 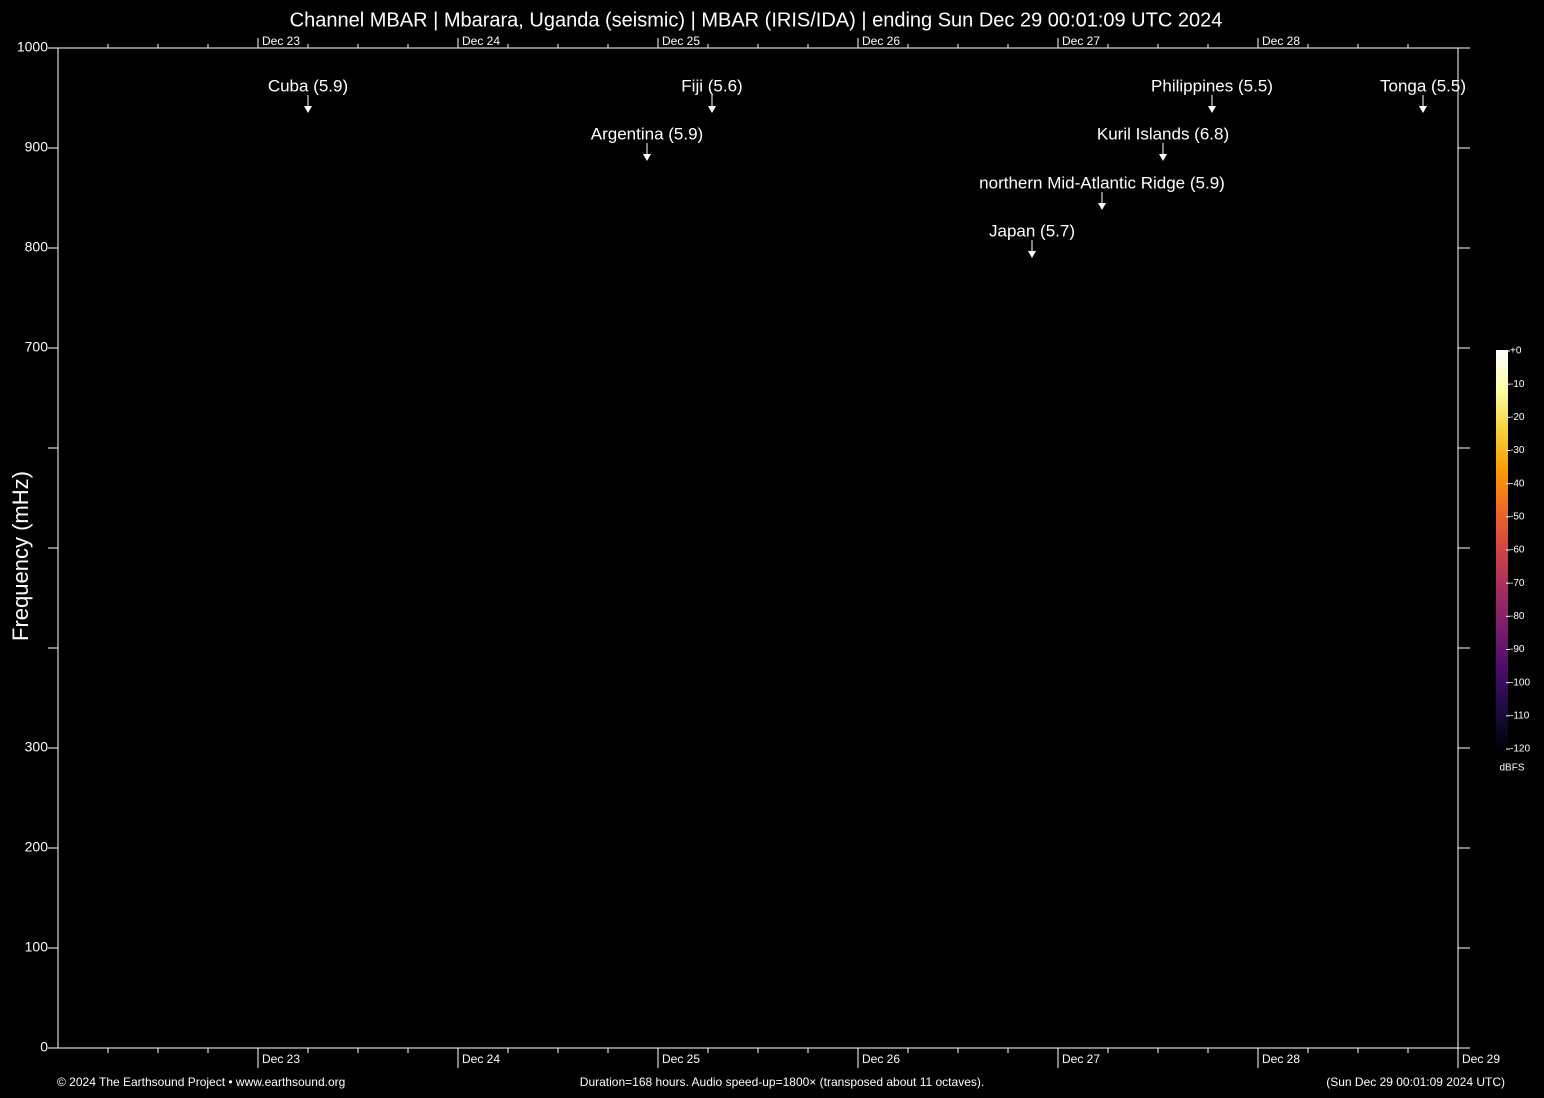 What do you see at coordinates (37, 147) in the screenshot?
I see `y-tick-label: 900` at bounding box center [37, 147].